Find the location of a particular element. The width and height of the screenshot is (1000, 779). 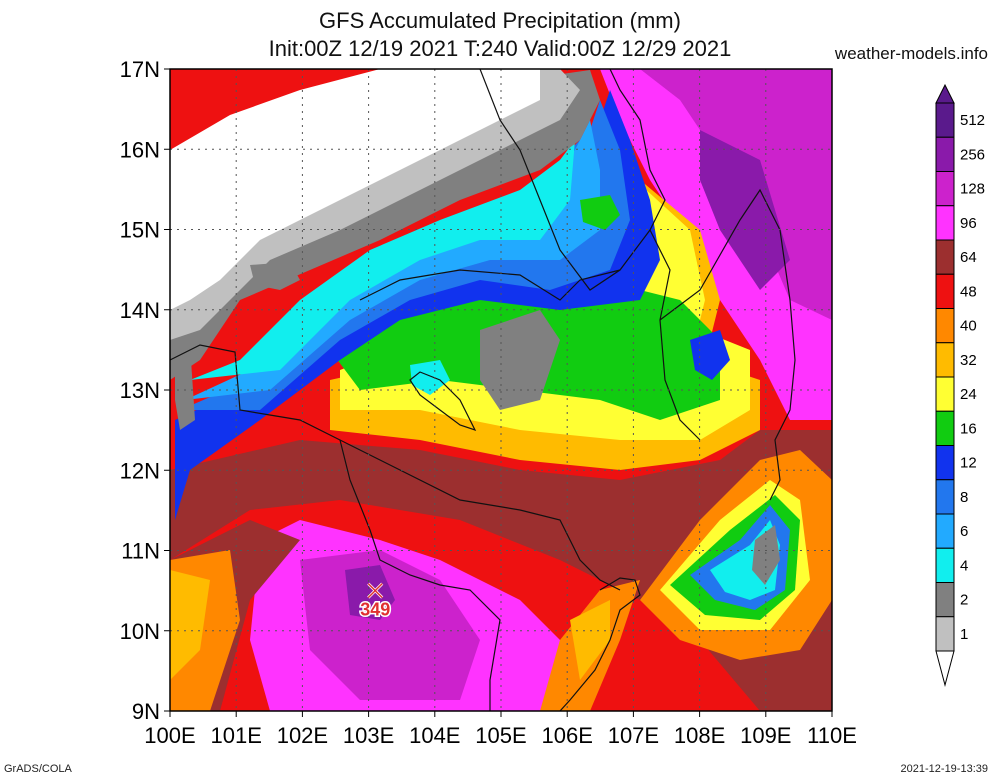

legend-label: 4 is located at coordinates (964, 565).